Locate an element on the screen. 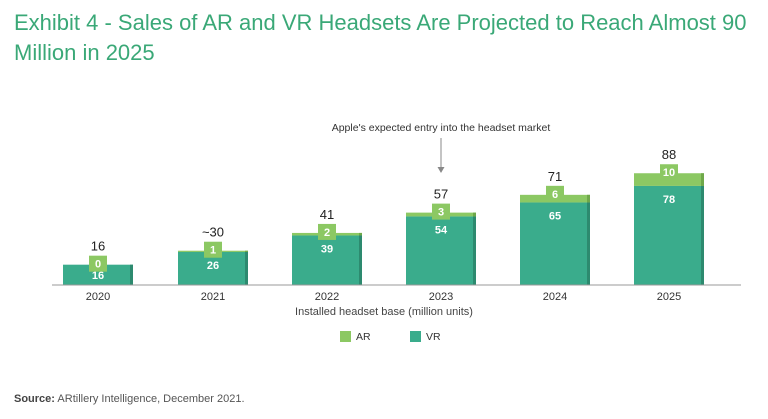 The height and width of the screenshot is (419, 768). bar-vr-shade-2024 is located at coordinates (588, 243).